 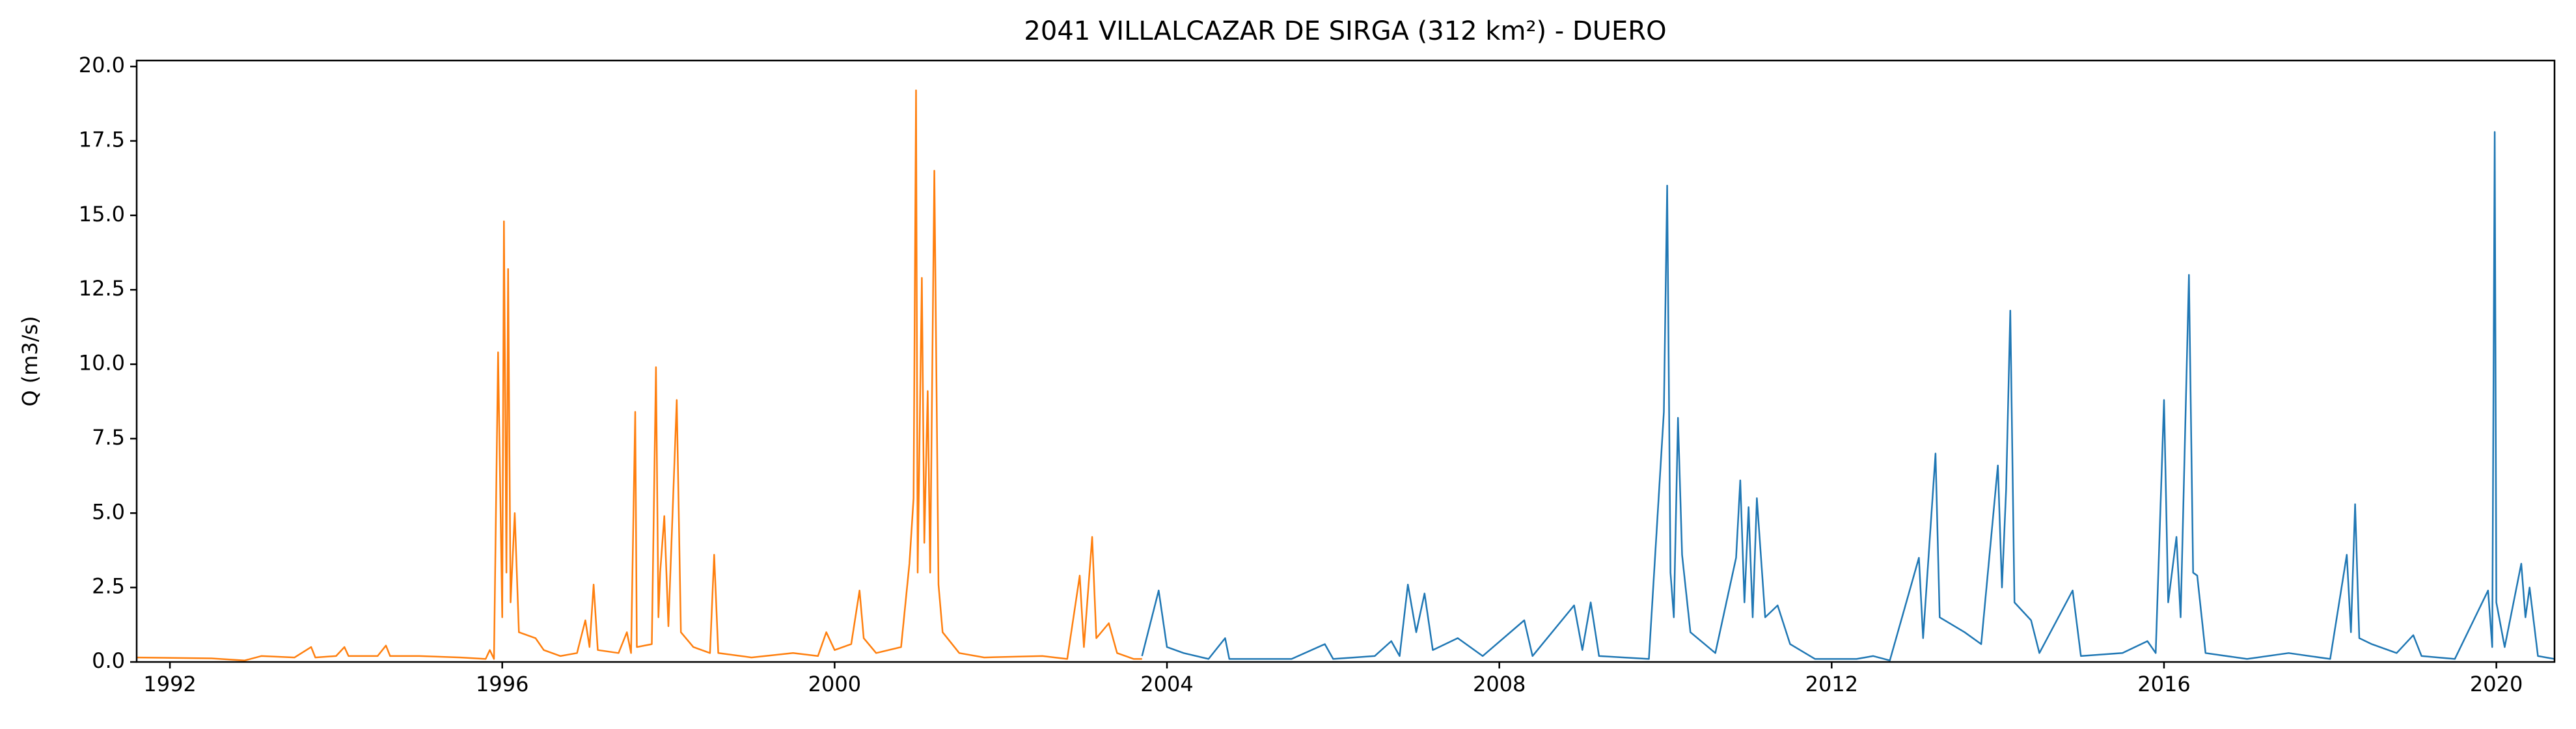 I want to click on y-tick-label: 12.5, so click(x=102, y=288).